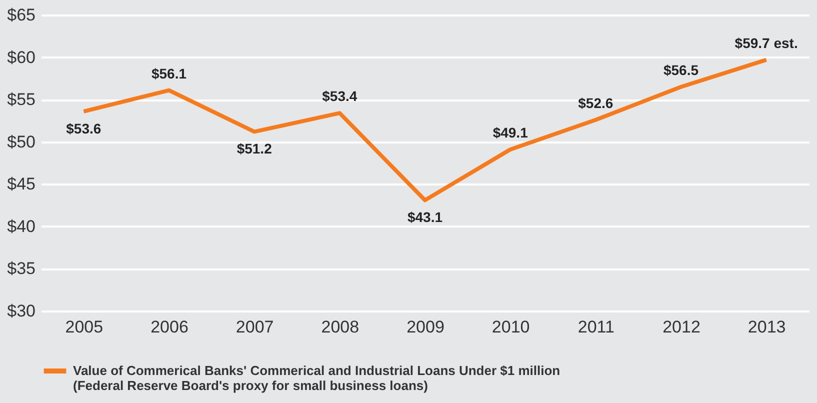 The height and width of the screenshot is (403, 817). I want to click on y-tick-label: $60, so click(21, 57).